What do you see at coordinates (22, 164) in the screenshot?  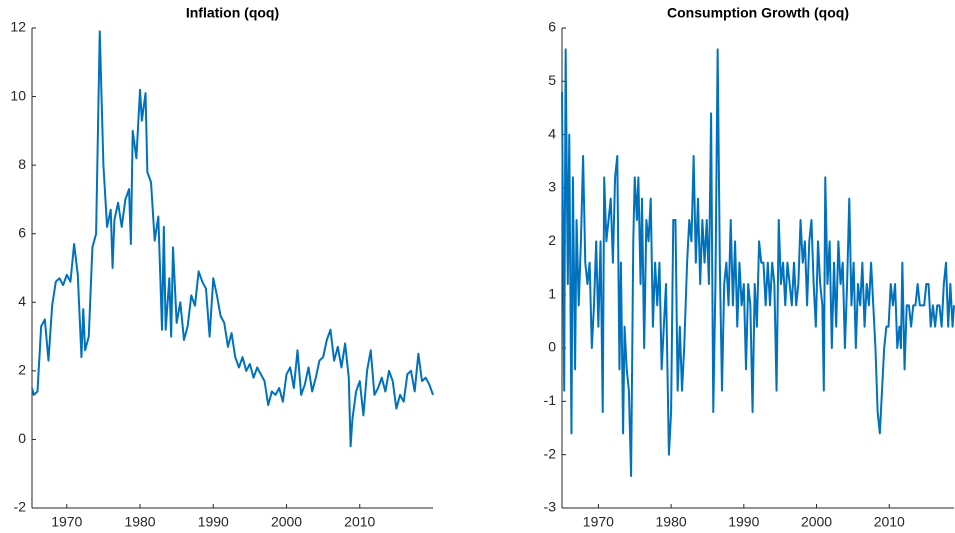 I see `y-tick-label: 8` at bounding box center [22, 164].